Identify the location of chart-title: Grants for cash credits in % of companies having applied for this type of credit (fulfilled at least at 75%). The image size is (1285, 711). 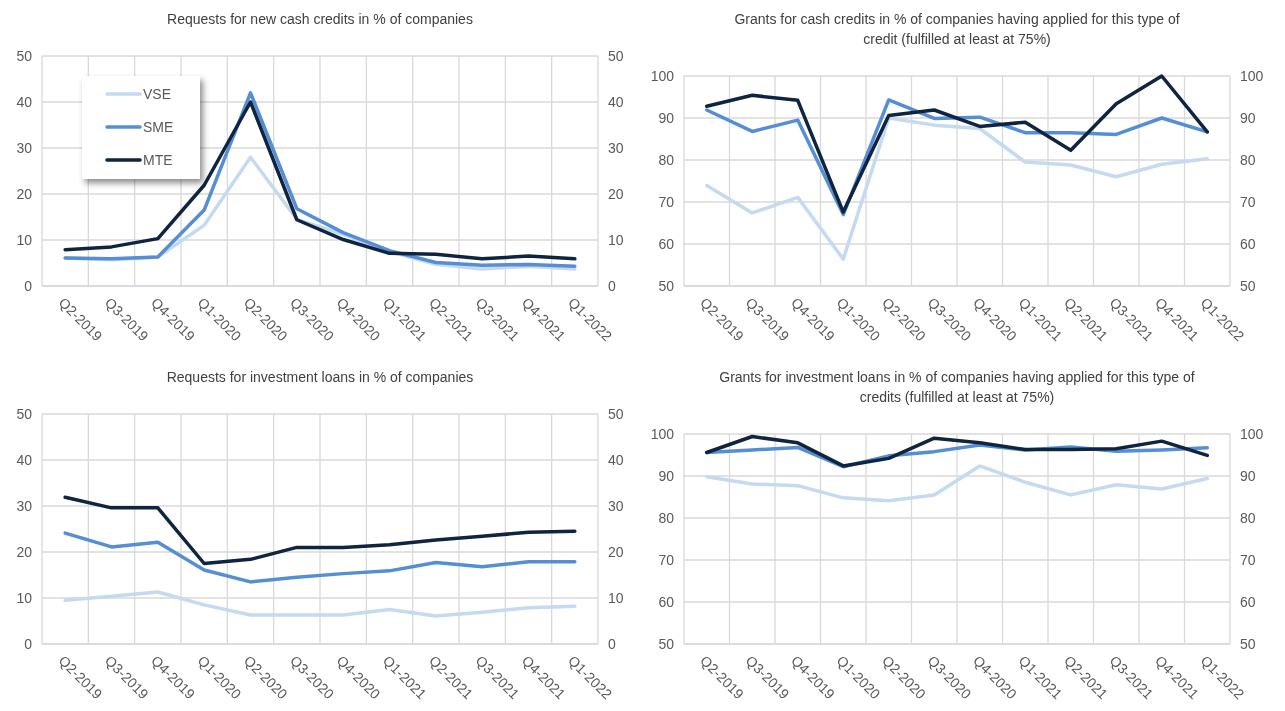
(957, 29).